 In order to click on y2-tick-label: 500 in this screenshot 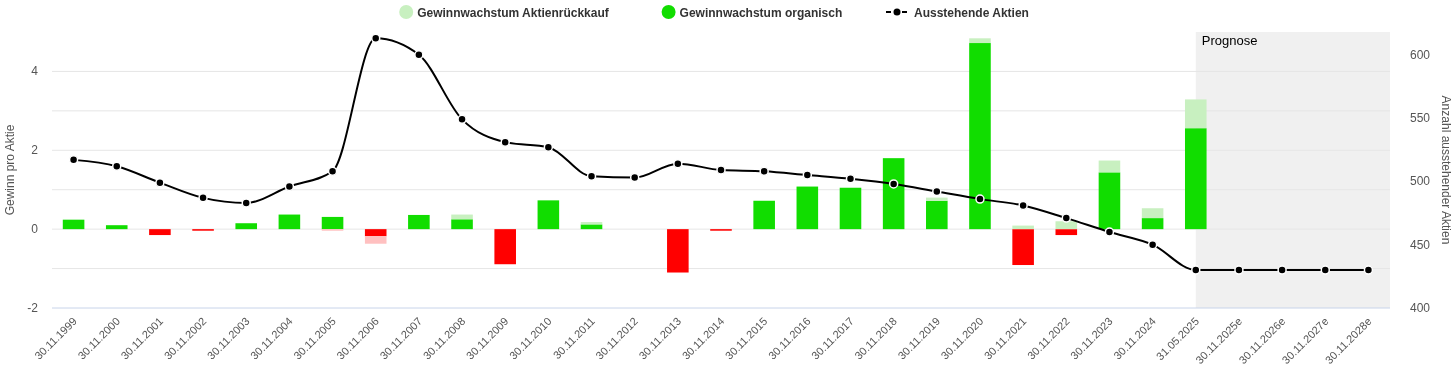, I will do `click(1420, 181)`.